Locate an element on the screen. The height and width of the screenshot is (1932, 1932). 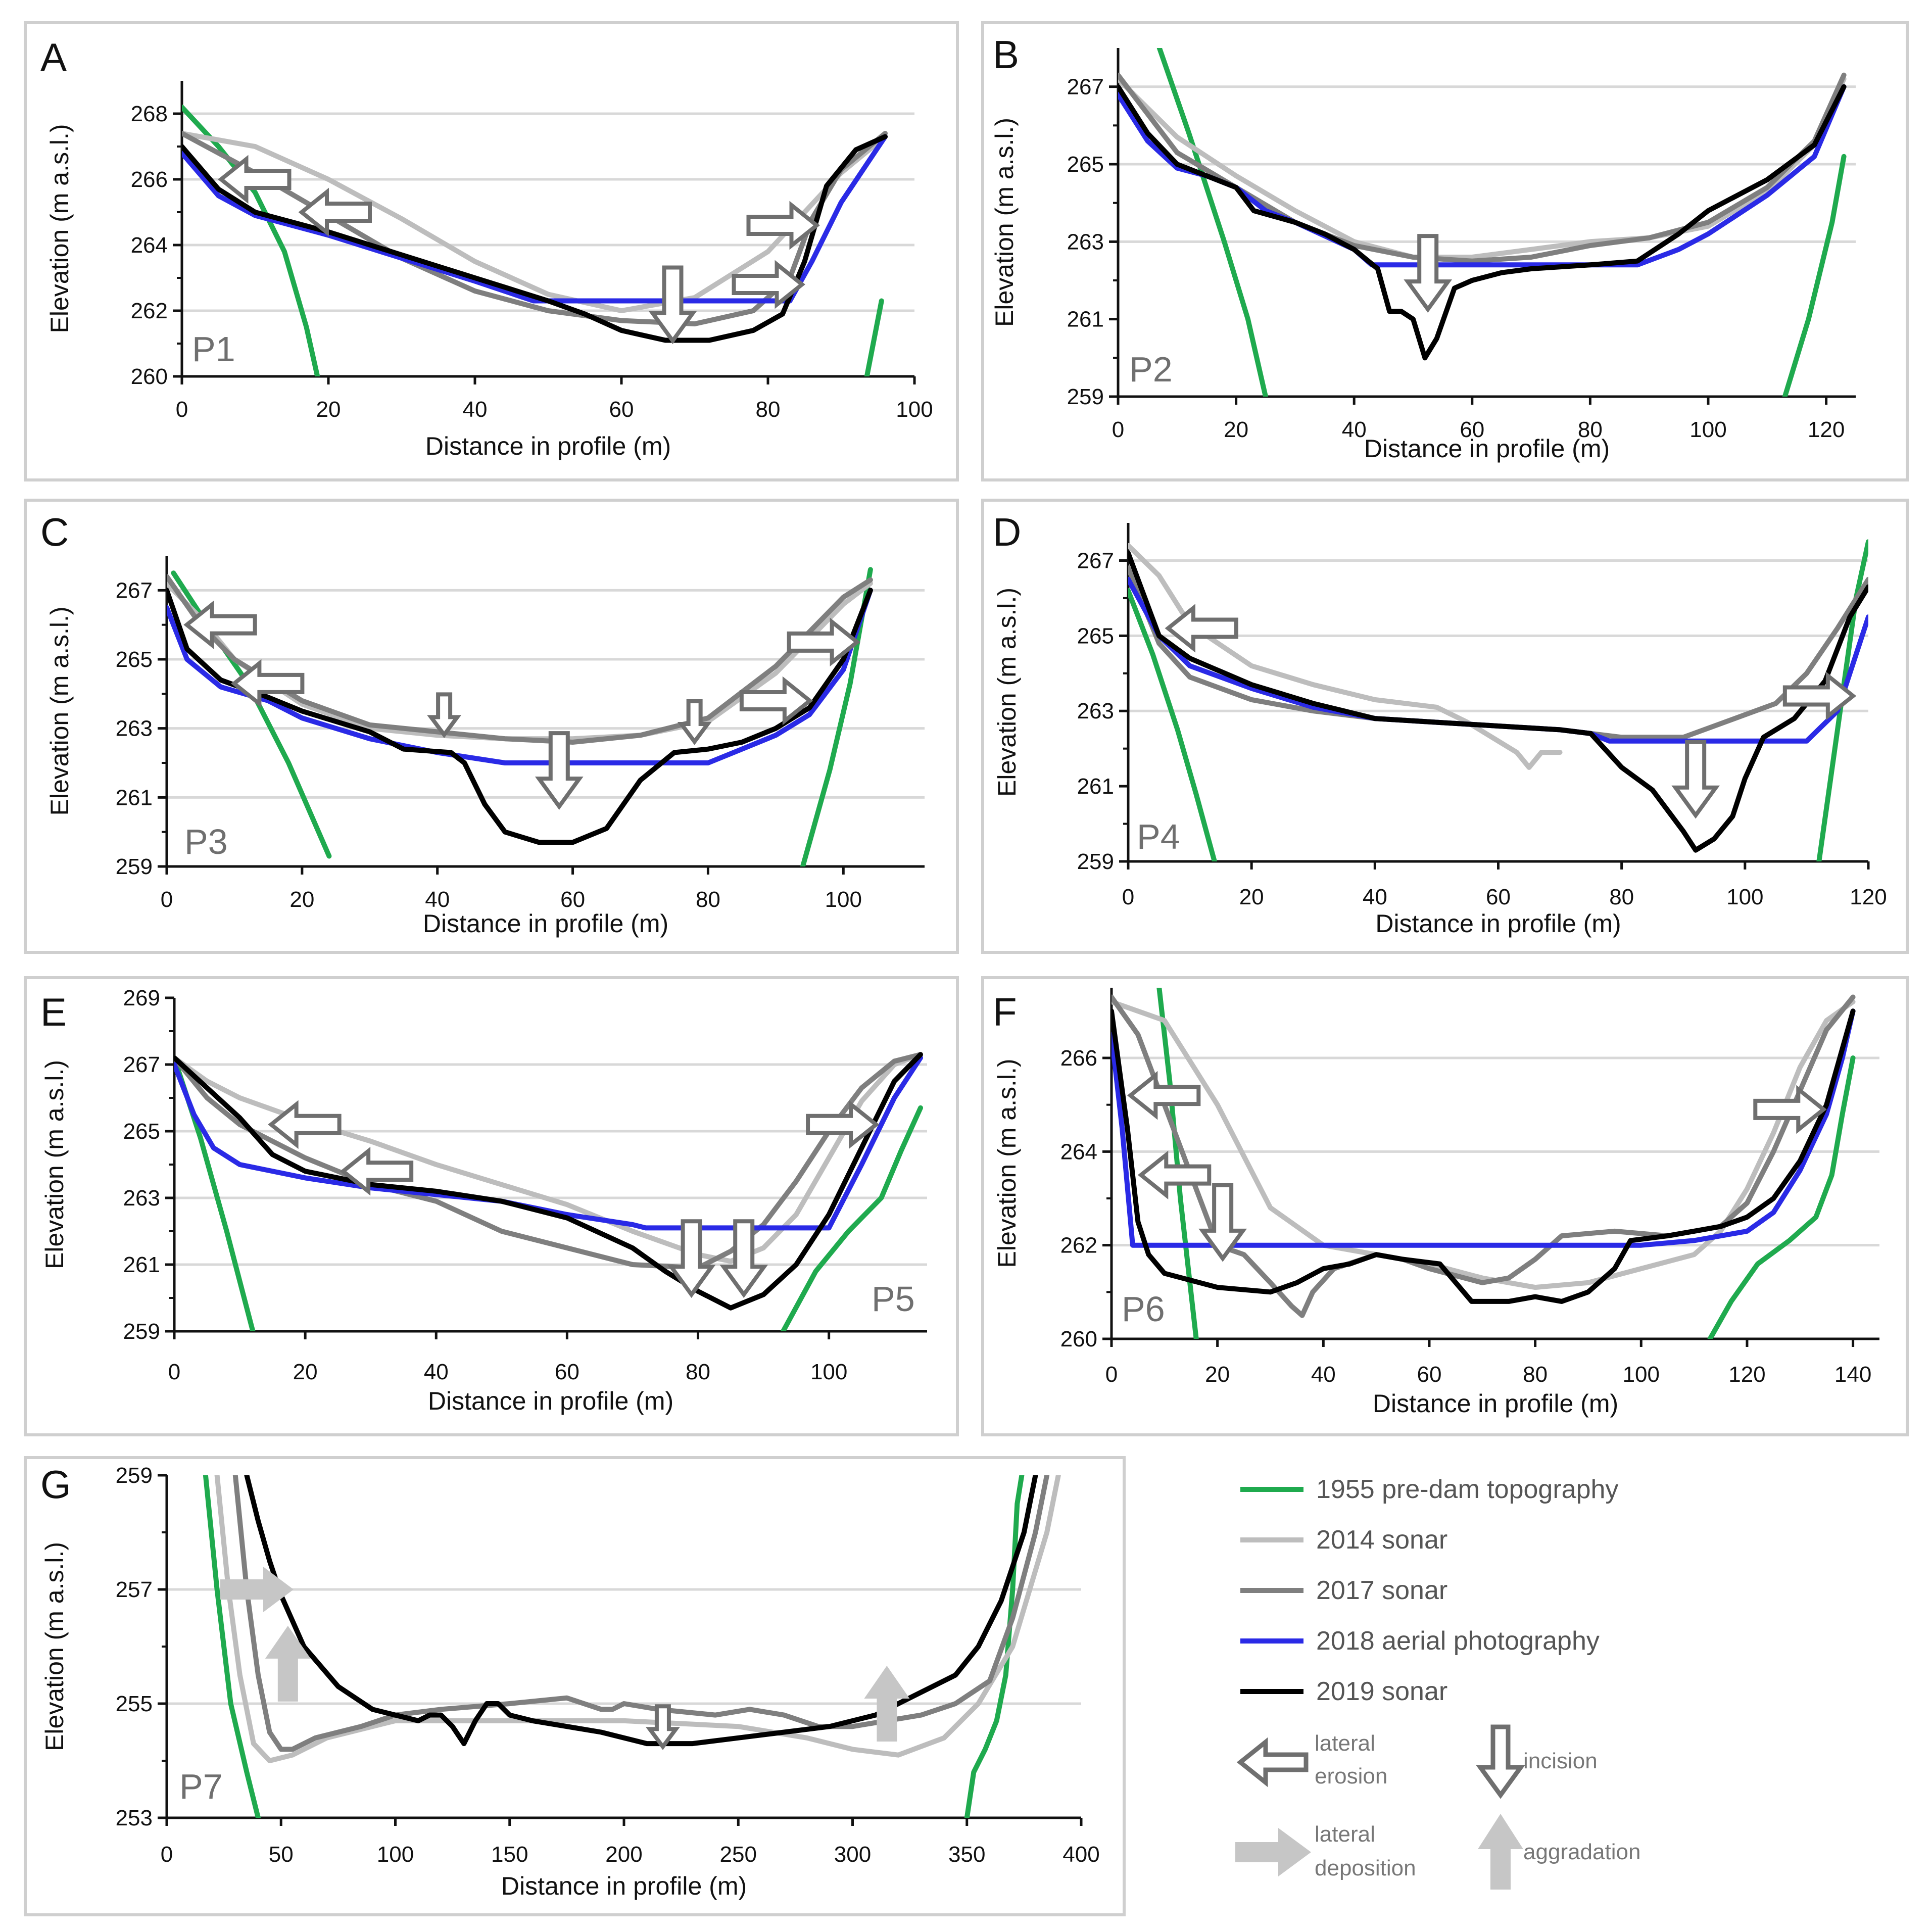
legend-entry-2018: 2018 aerial photography is located at coordinates (1420, 1641).